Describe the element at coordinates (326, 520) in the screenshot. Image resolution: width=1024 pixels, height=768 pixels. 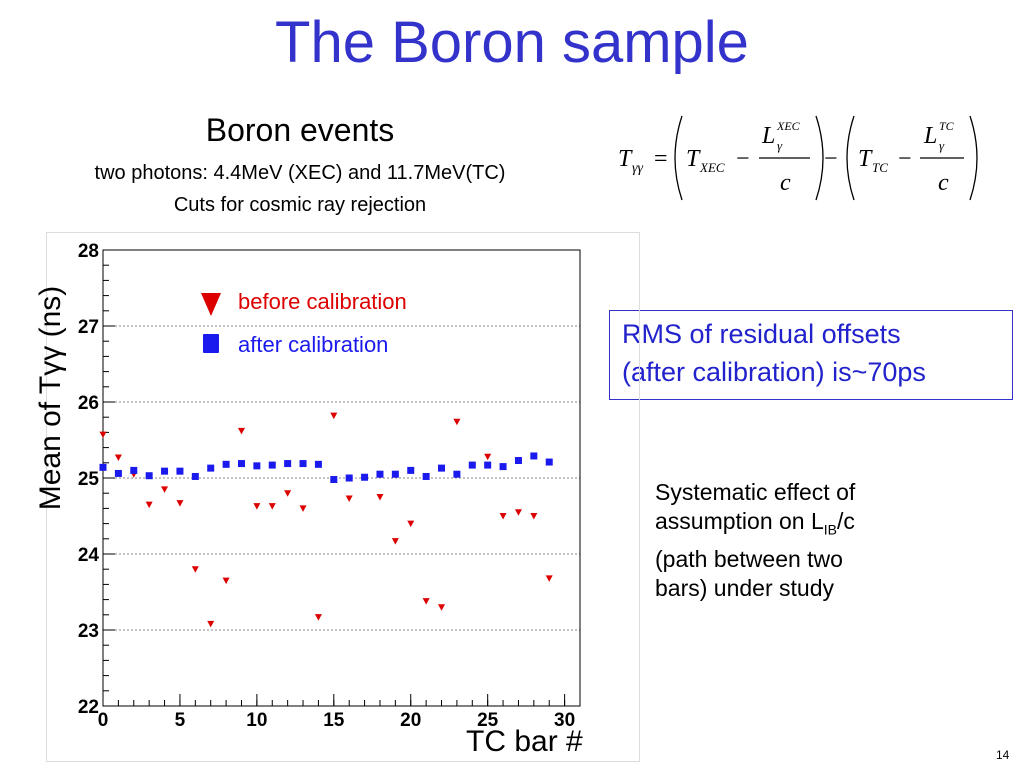
I see `marks-layer` at that location.